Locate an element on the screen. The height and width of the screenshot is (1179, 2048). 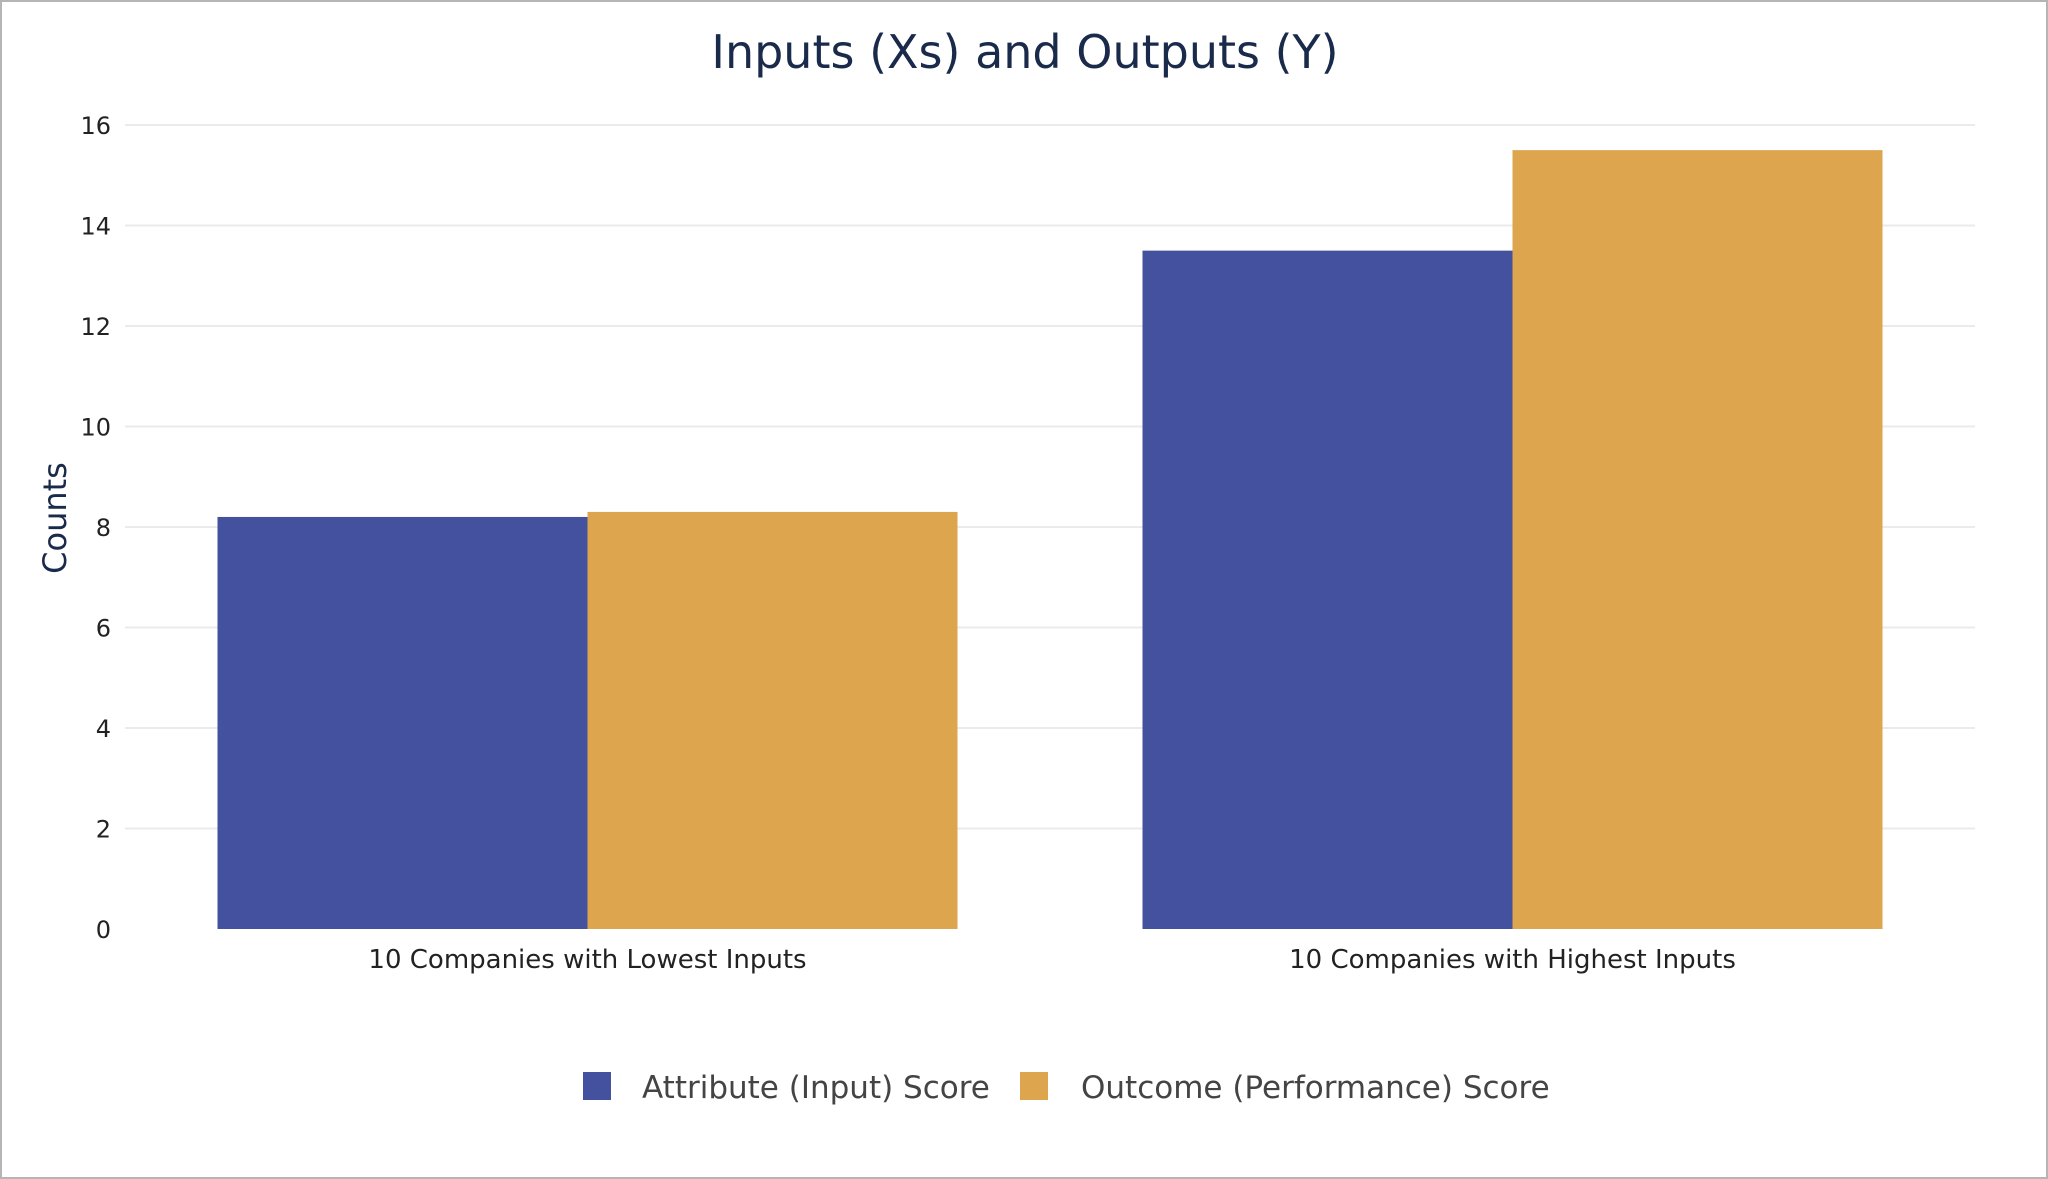
legend-item: Outcome (Performance) Score is located at coordinates (1285, 1088).